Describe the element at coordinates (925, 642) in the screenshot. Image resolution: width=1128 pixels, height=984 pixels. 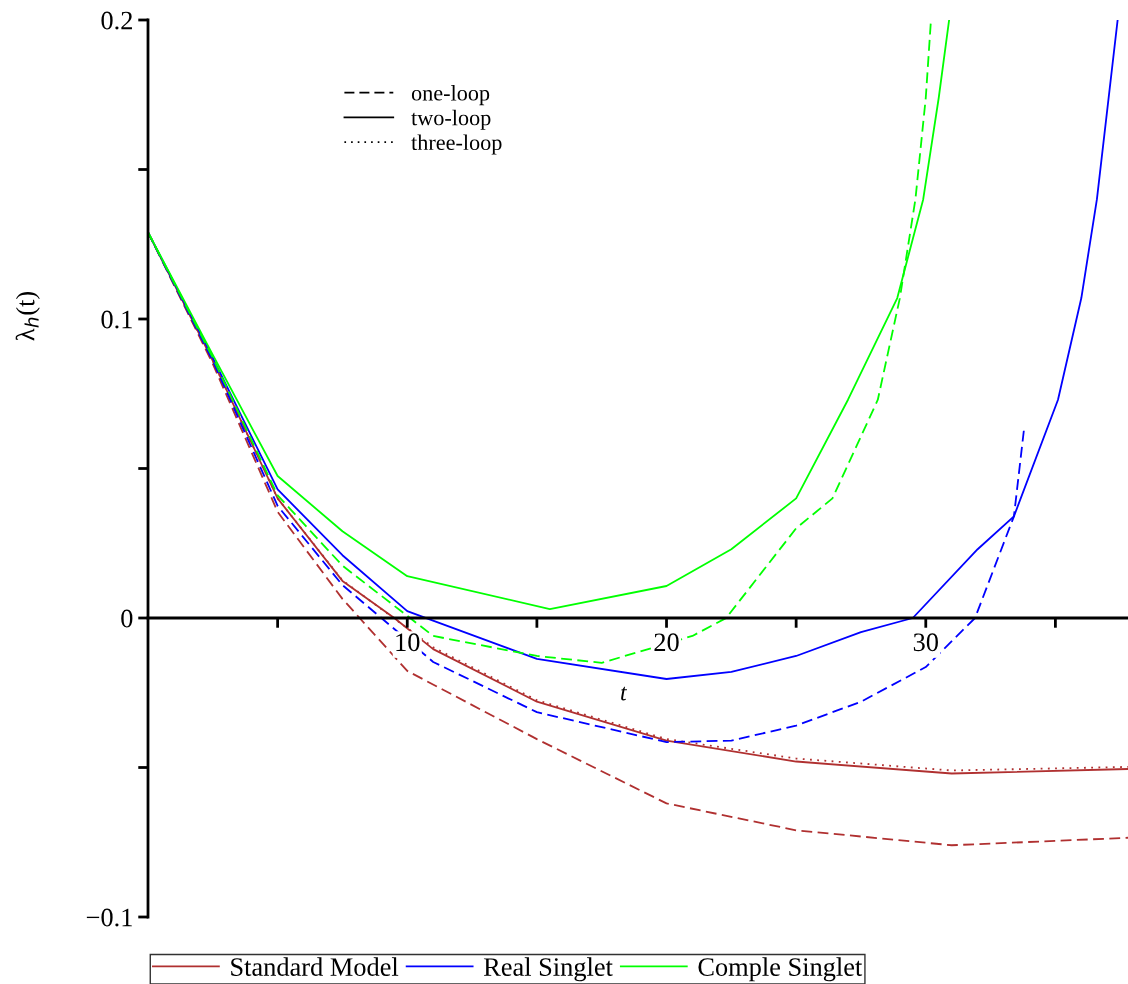
I see `x-tick-label: 30` at that location.